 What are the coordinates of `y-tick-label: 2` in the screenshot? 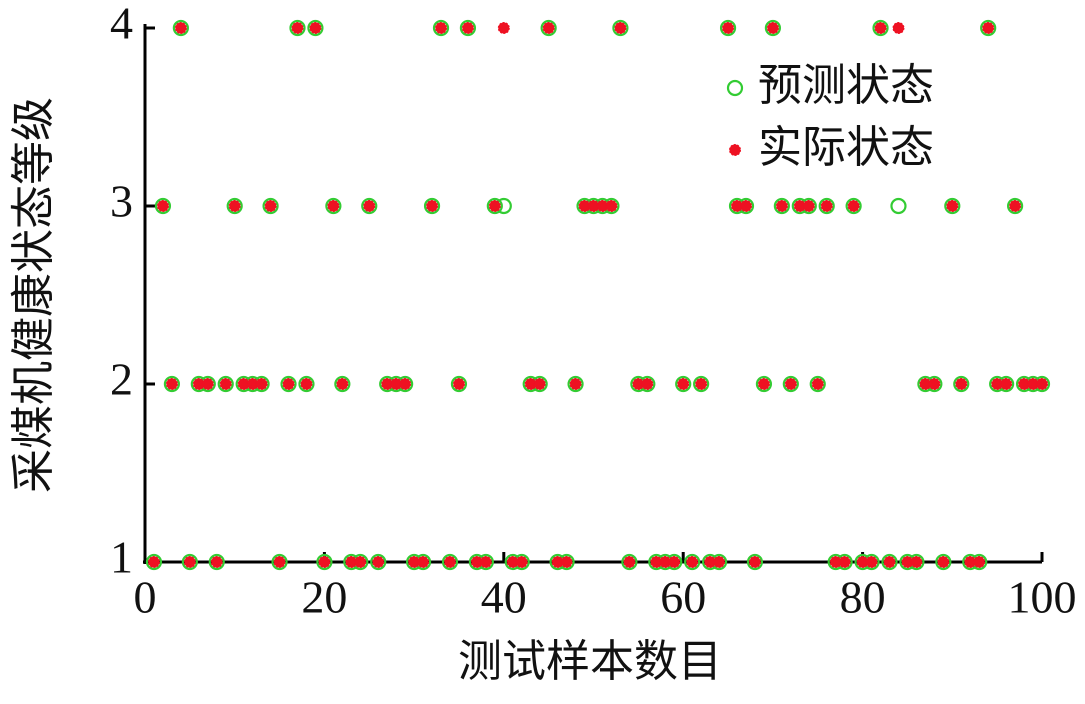 It's located at (121, 379).